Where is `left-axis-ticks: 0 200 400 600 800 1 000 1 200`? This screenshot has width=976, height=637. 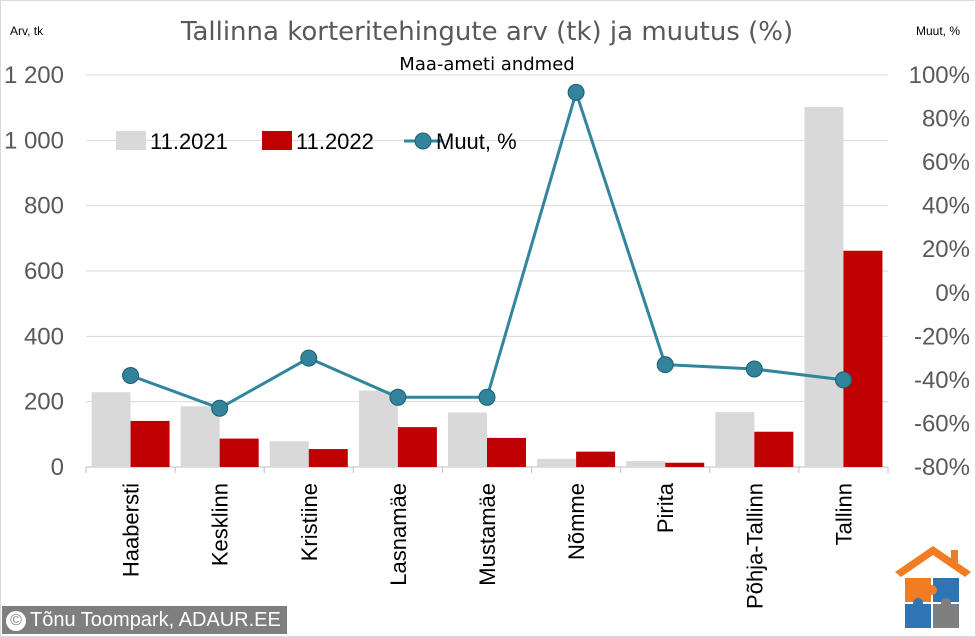 left-axis-ticks: 0 200 400 600 800 1 000 1 200 is located at coordinates (34, 271).